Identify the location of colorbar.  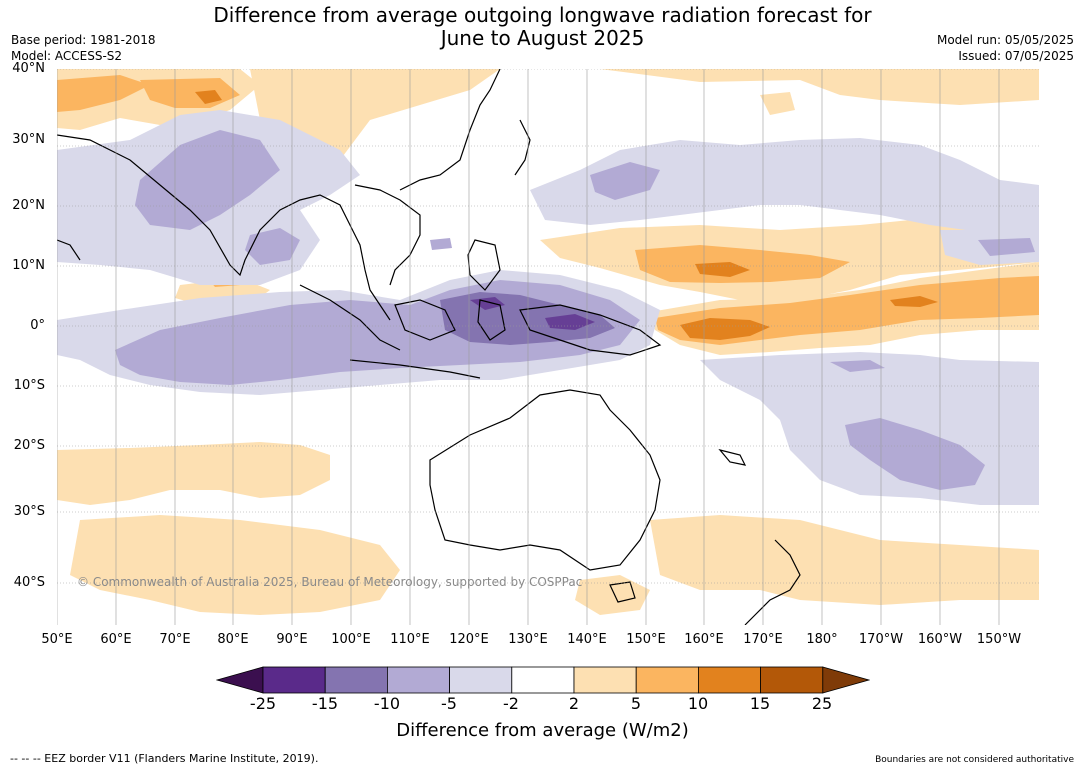
(543, 680).